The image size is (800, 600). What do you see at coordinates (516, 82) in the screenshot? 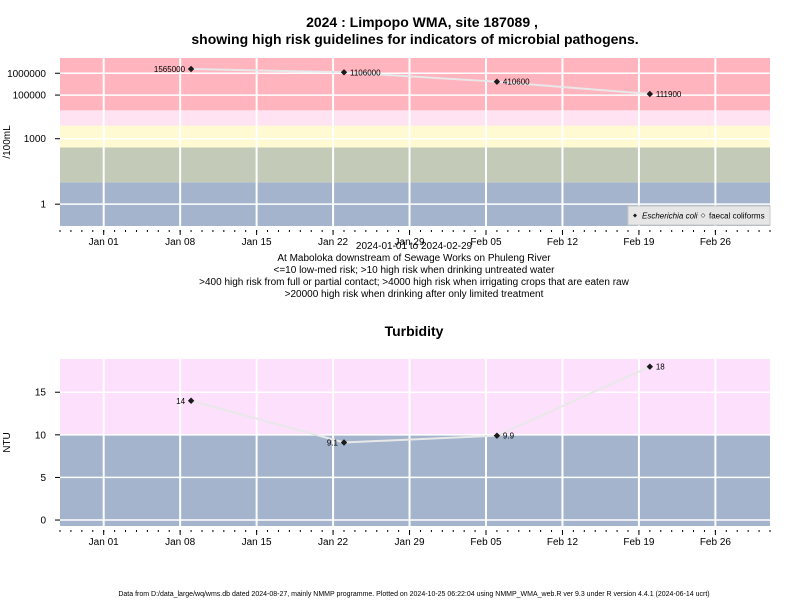
I see `data-label-410600: 410600` at bounding box center [516, 82].